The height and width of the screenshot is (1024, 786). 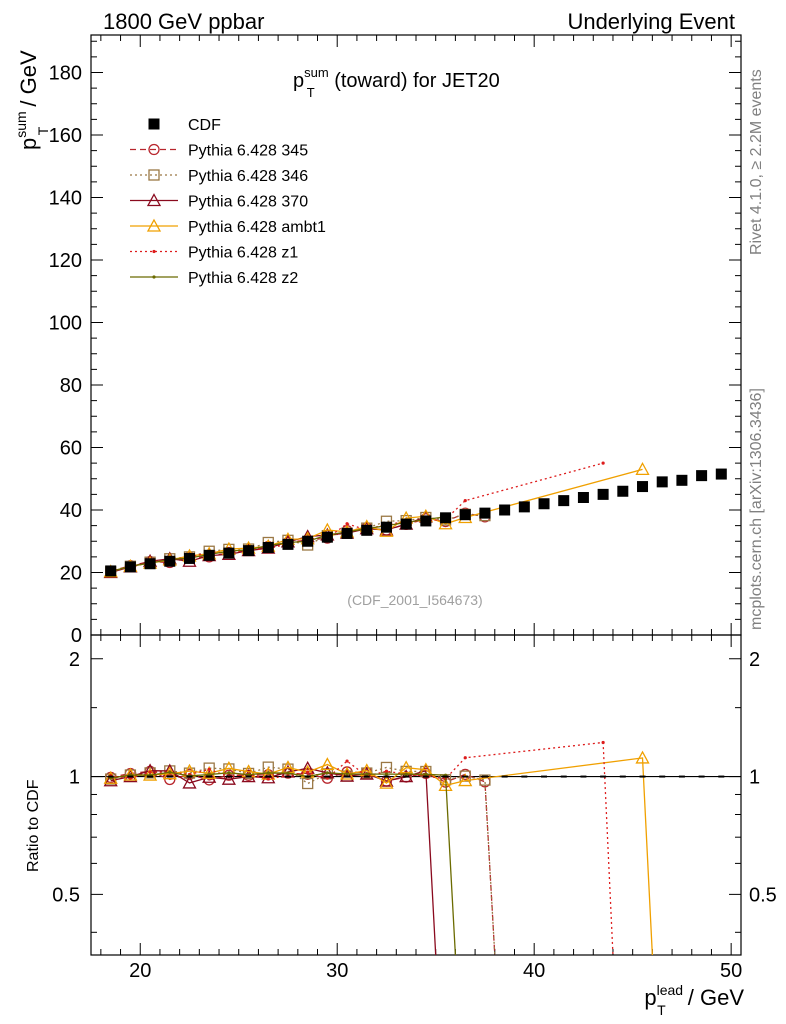 I want to click on ratio-tick-label-right: 1, so click(x=754, y=778).